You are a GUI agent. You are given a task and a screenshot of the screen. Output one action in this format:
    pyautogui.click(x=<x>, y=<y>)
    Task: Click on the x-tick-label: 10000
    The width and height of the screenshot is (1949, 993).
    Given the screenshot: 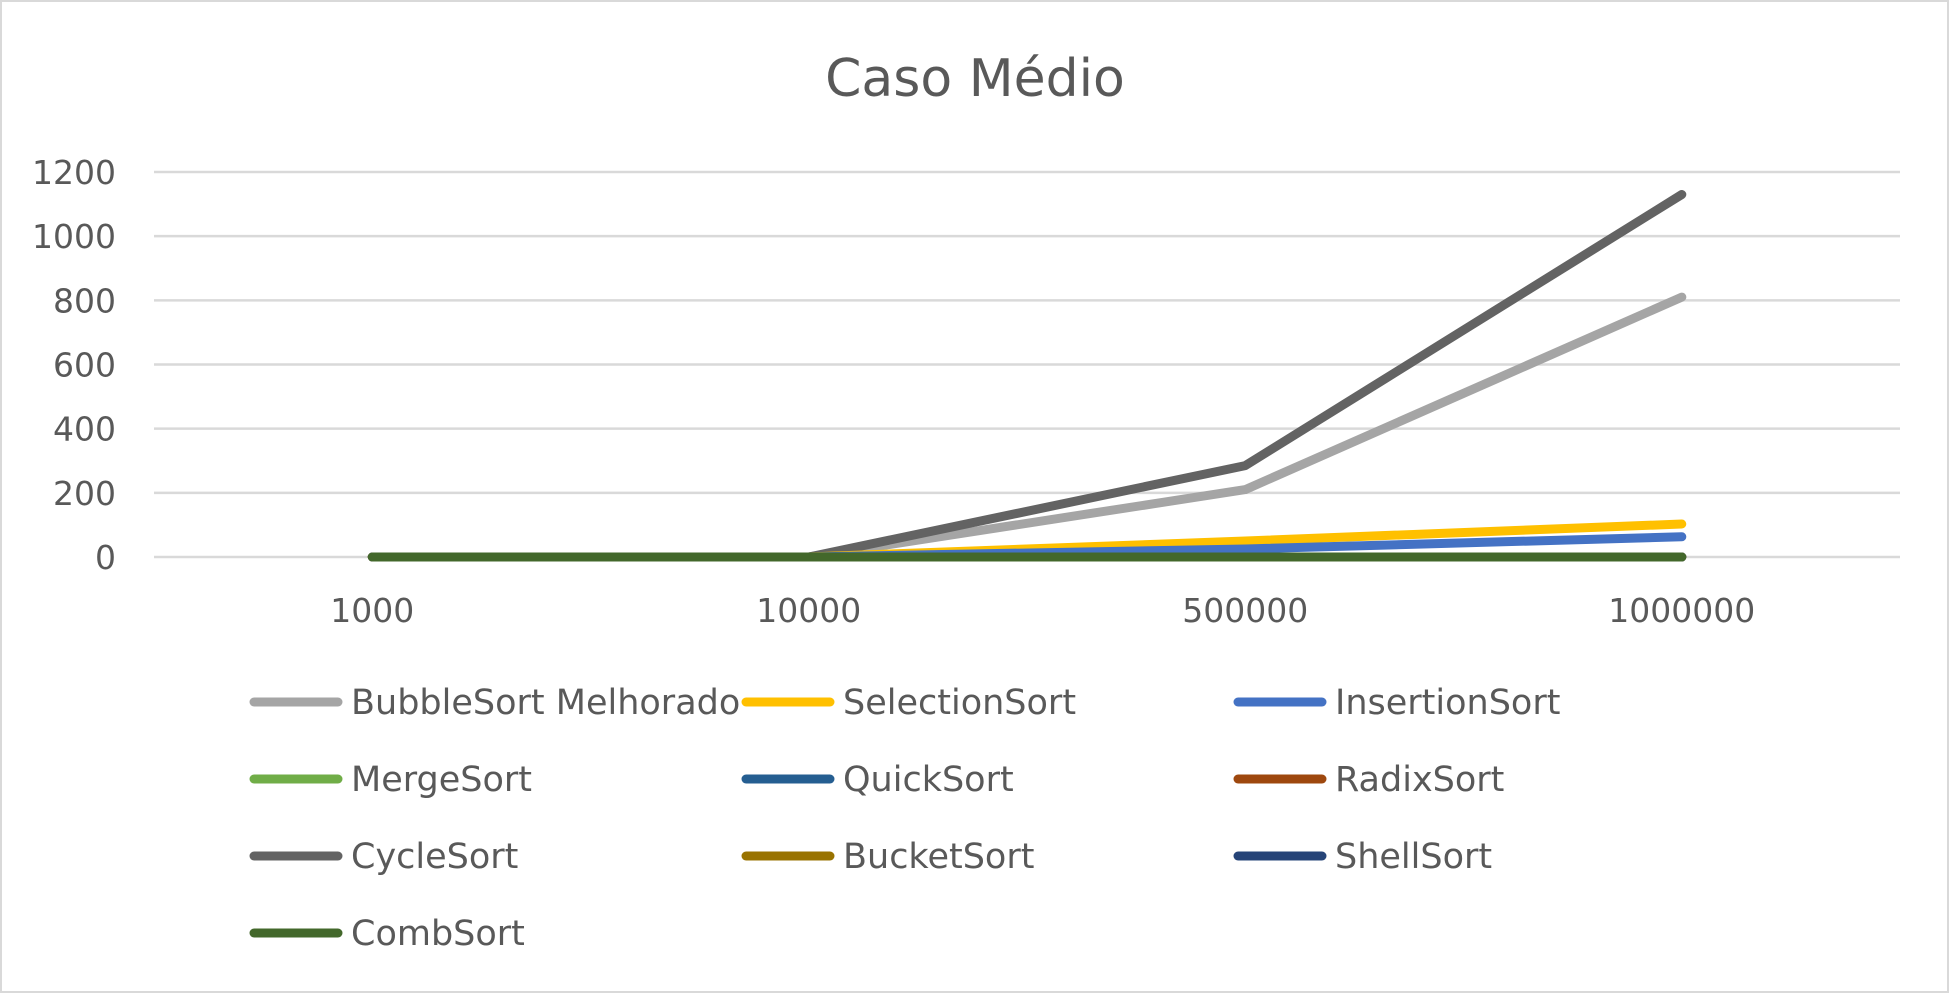 What is the action you would take?
    pyautogui.click(x=808, y=610)
    